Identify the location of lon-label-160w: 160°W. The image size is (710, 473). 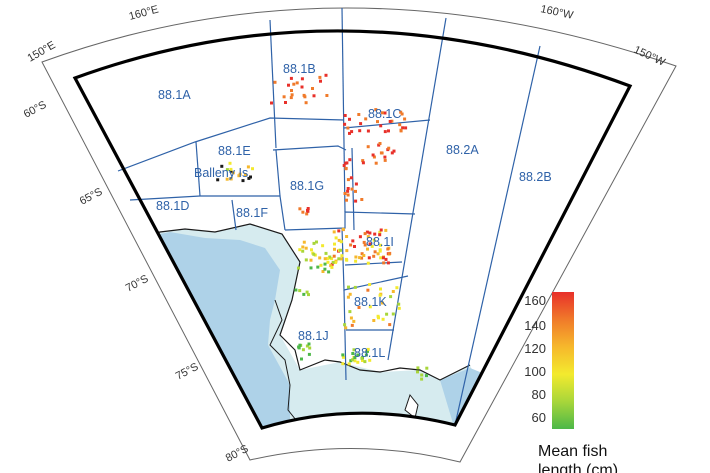
(557, 12).